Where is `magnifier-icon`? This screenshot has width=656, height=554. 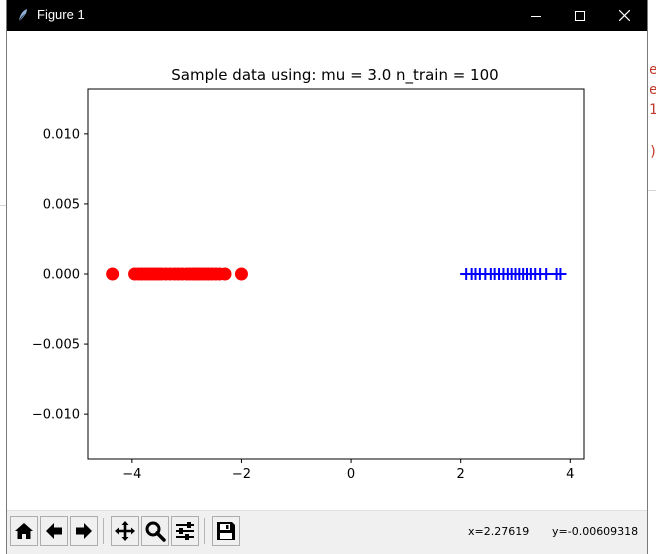
magnifier-icon is located at coordinates (155, 531).